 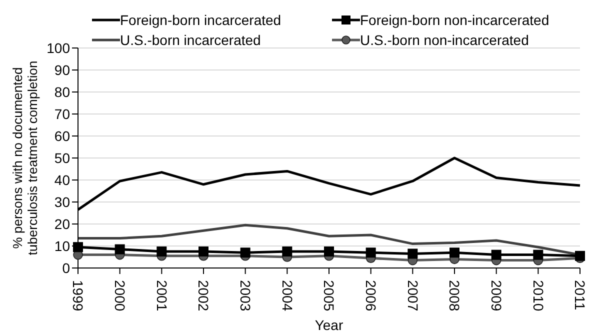 I want to click on y-tick-label: 40, so click(x=62, y=180).